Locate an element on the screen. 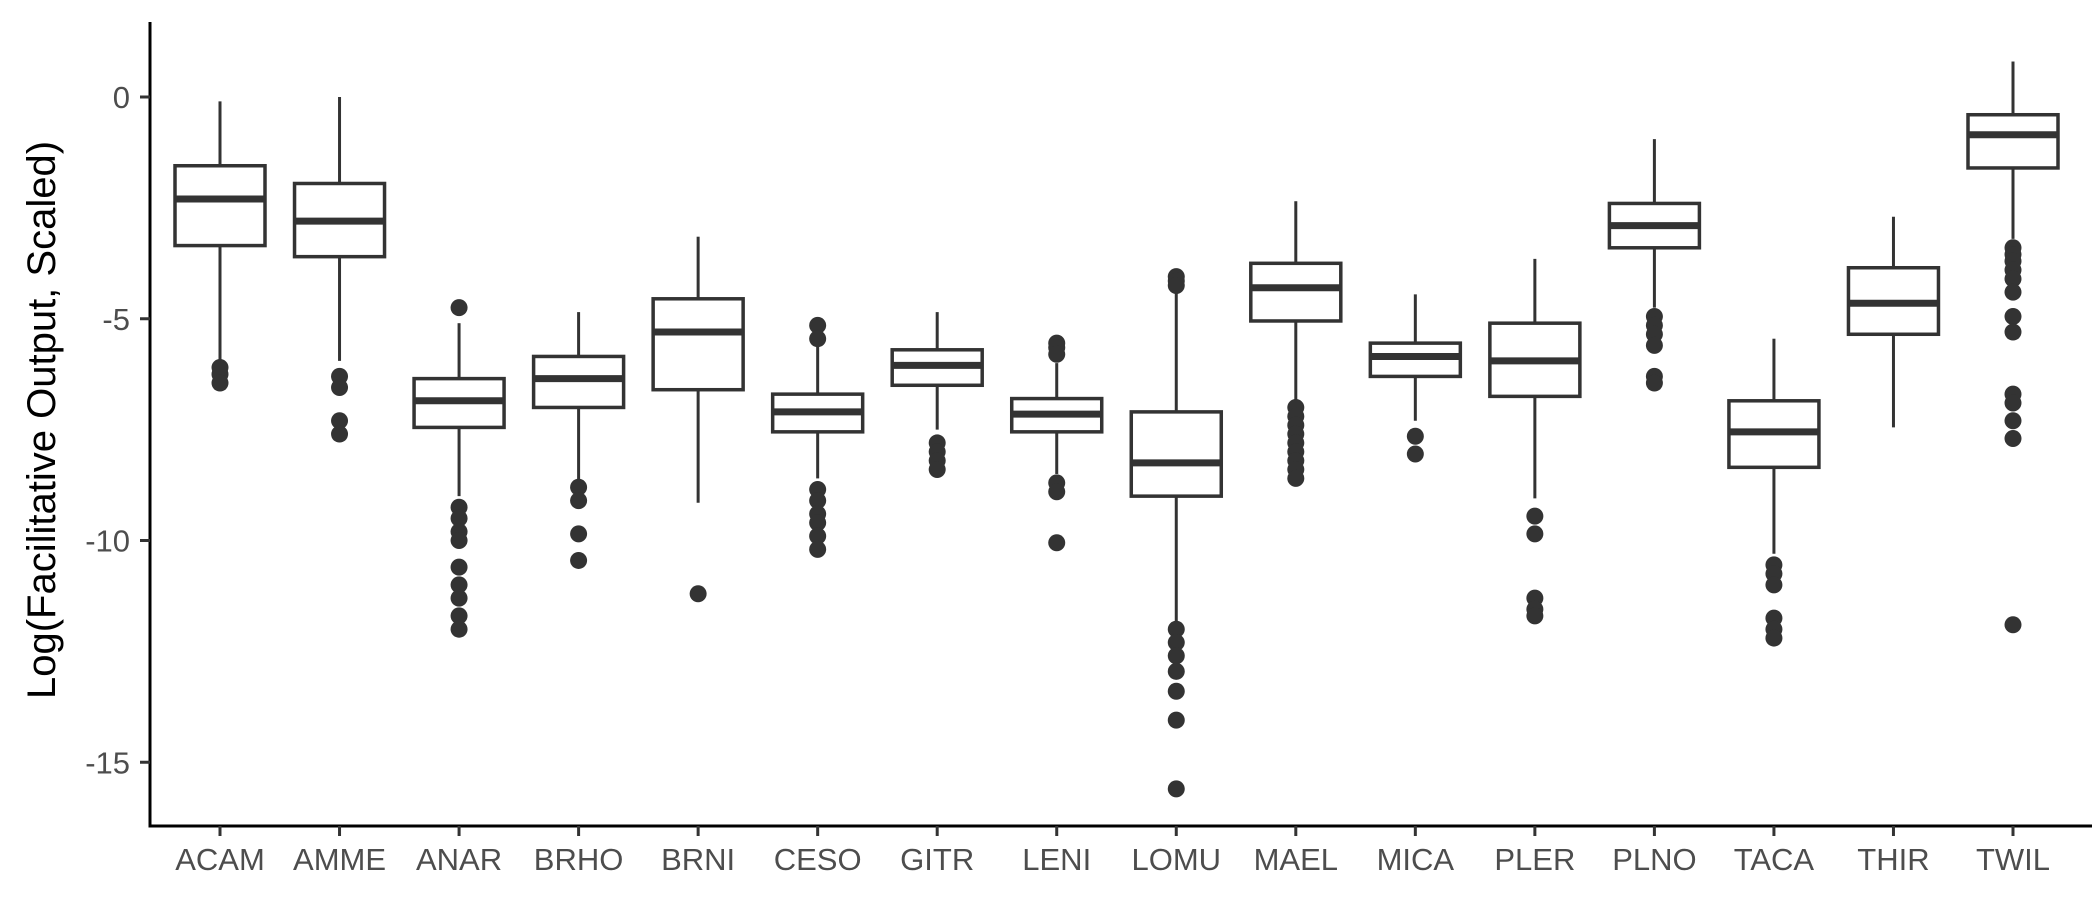 Image resolution: width=2100 pixels, height=900 pixels. x-tick-label: TACA is located at coordinates (1774, 859).